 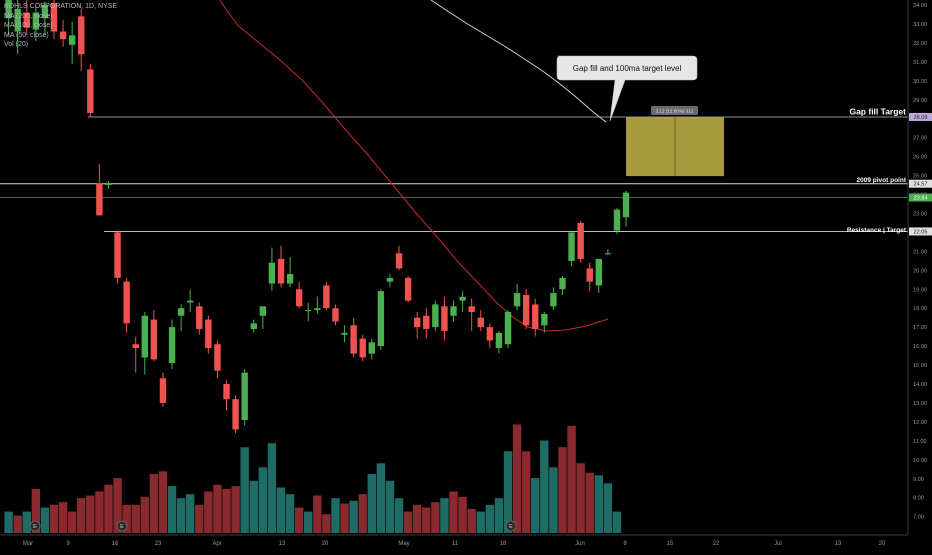 What do you see at coordinates (675, 110) in the screenshot?
I see `measure-label: 3.12 (12.60%) 312` at bounding box center [675, 110].